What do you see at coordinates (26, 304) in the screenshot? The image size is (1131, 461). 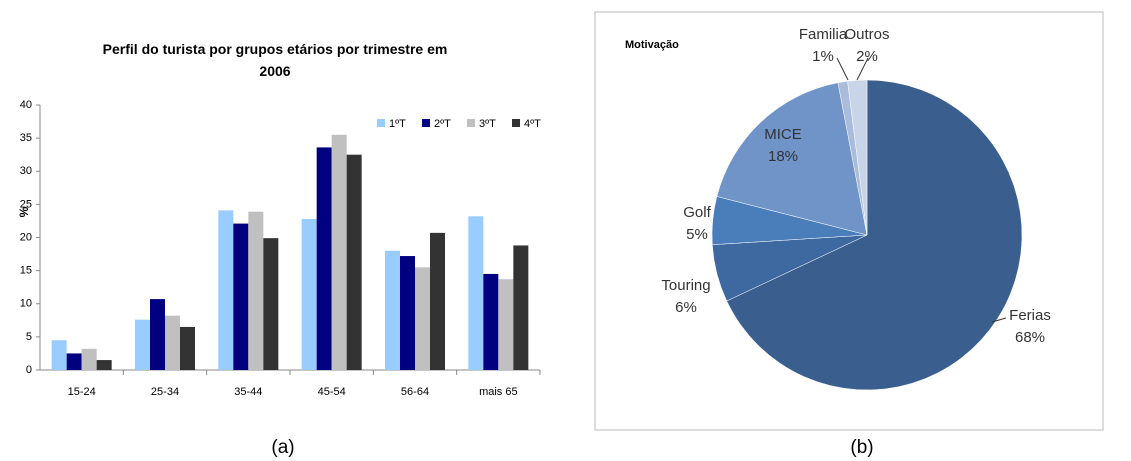 I see `y-tick-label: 10` at bounding box center [26, 304].